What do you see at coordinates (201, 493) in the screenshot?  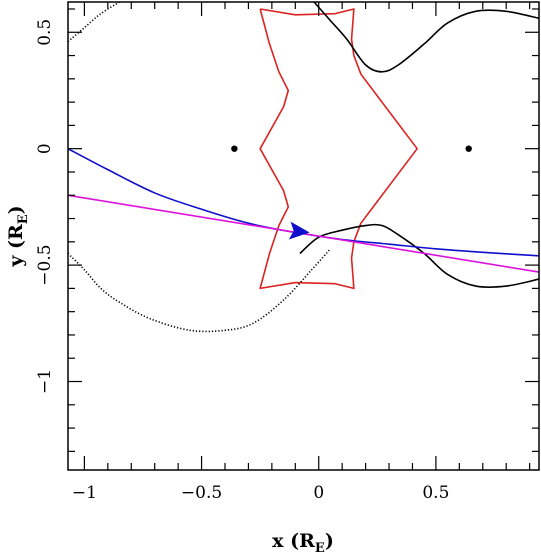 I see `x-tick-label: −0.5` at bounding box center [201, 493].